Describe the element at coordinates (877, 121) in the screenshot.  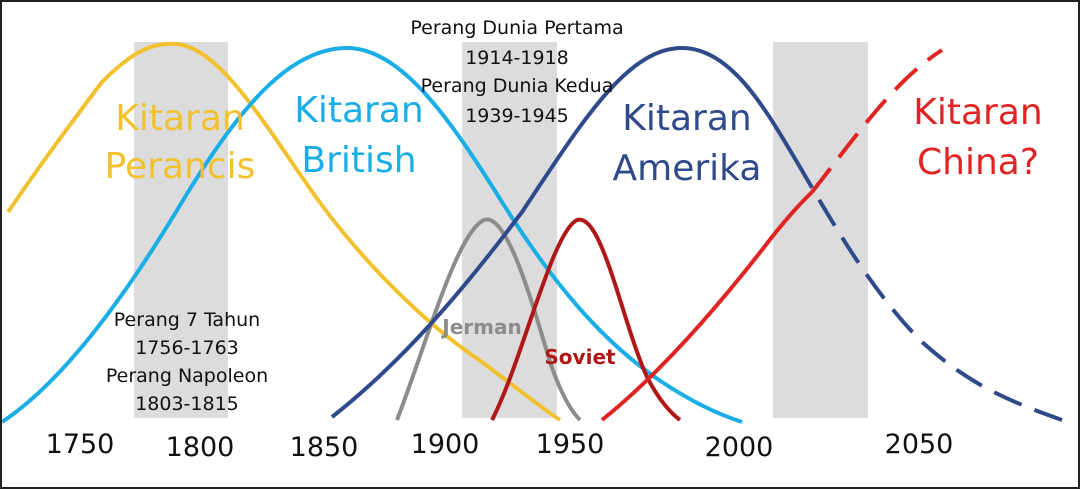
I see `curve-china-projection` at that location.